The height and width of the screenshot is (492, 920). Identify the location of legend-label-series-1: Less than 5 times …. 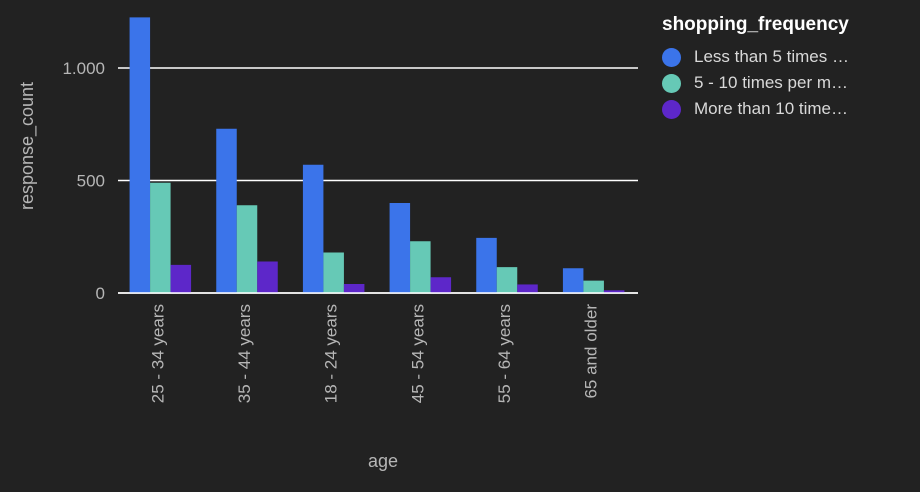
(771, 56).